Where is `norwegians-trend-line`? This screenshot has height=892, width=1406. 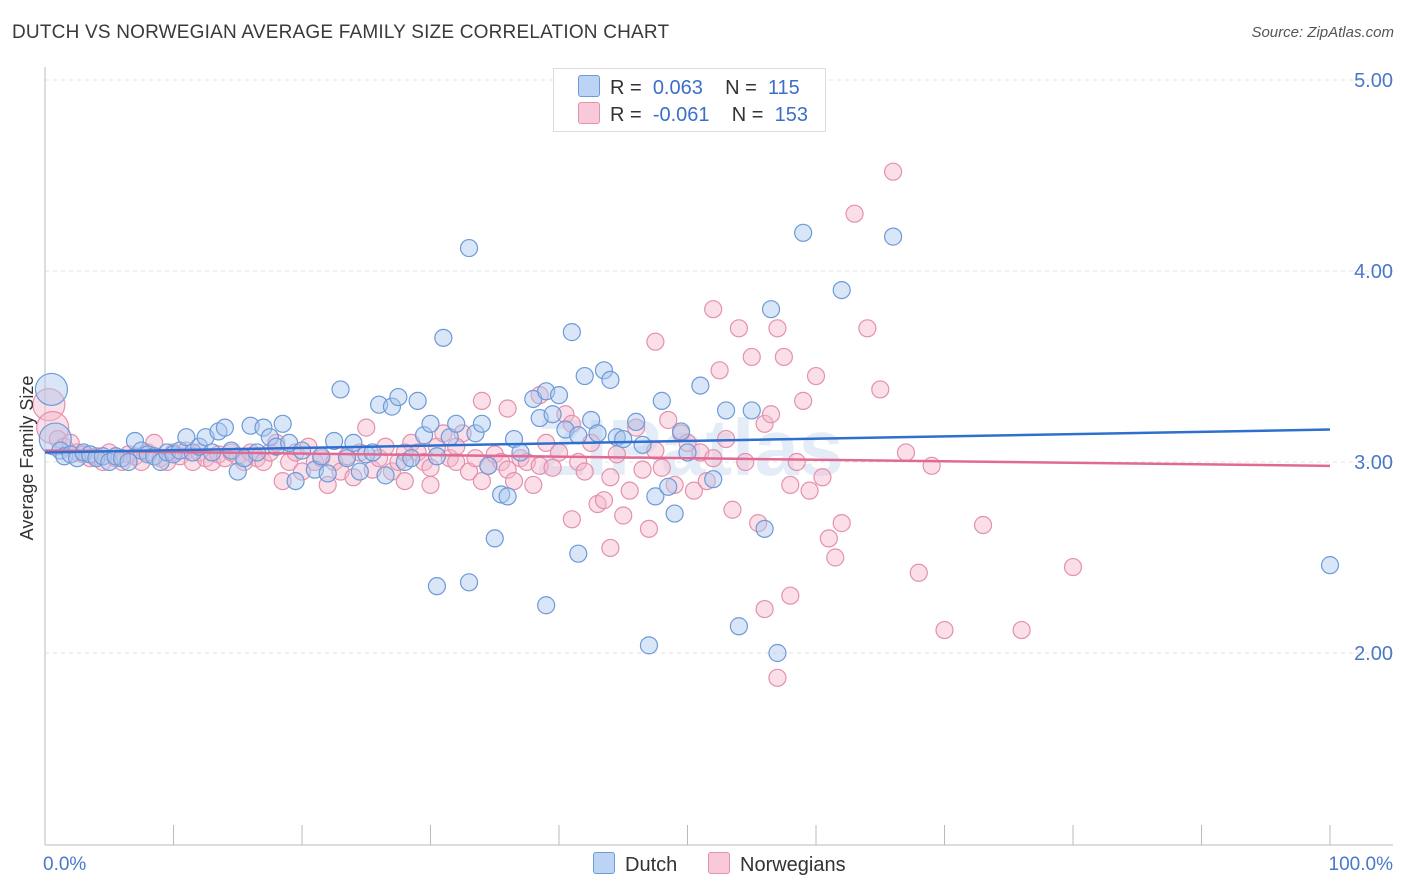 norwegians-trend-line is located at coordinates (687, 458).